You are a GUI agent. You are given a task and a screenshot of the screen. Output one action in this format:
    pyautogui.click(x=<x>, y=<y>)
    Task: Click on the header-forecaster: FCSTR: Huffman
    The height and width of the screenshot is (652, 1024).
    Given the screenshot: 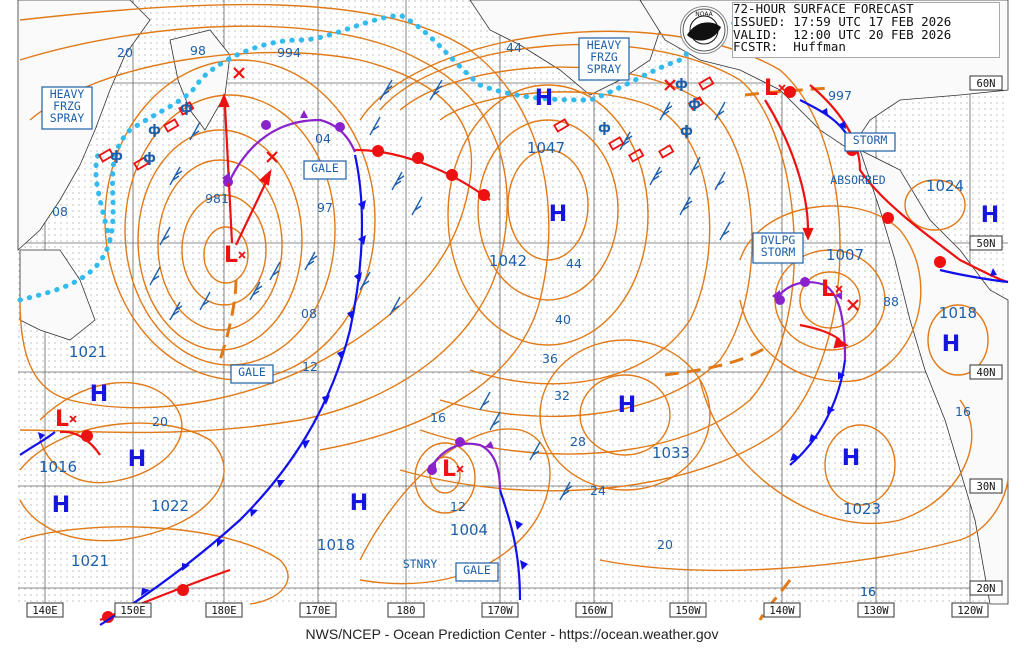 What is the action you would take?
    pyautogui.click(x=789, y=47)
    